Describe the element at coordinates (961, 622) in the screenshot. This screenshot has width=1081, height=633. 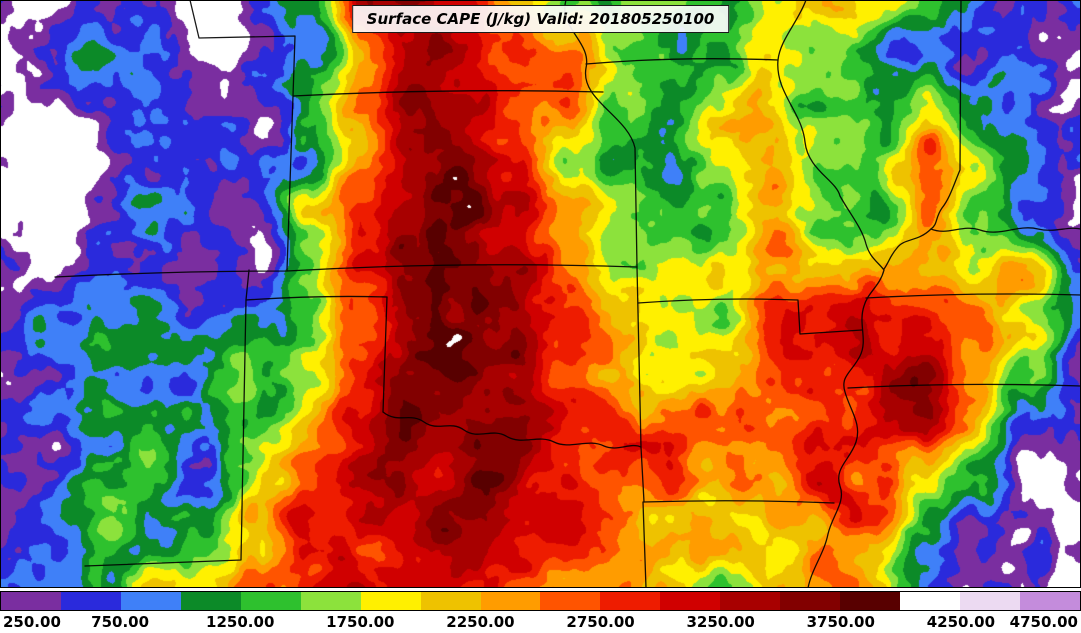
I see `colorbar-tick-label: 4250.00` at that location.